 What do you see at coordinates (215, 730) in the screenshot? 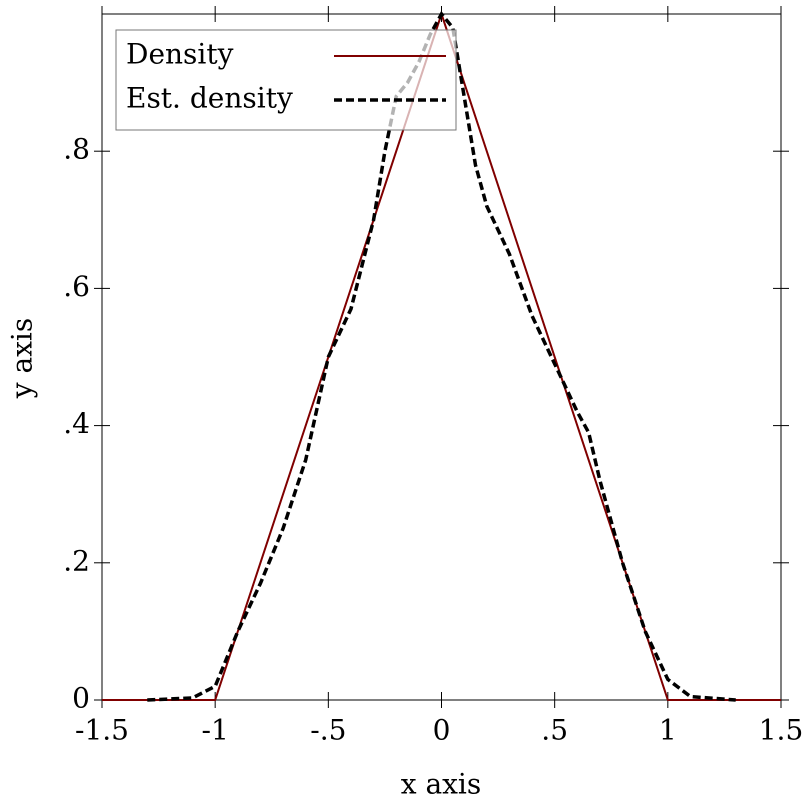
I see `x-tick-label: -1` at bounding box center [215, 730].